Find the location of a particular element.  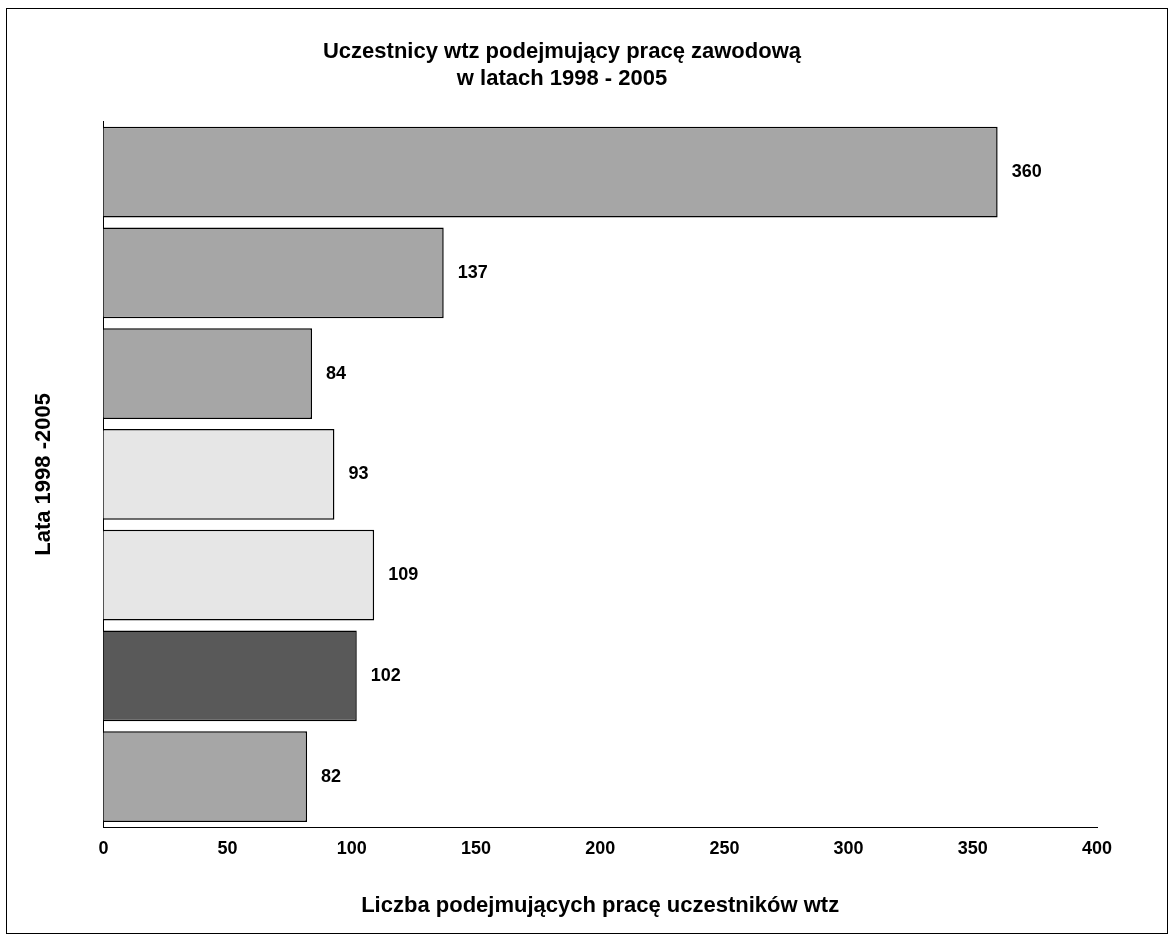

data-label: 82 is located at coordinates (331, 775).